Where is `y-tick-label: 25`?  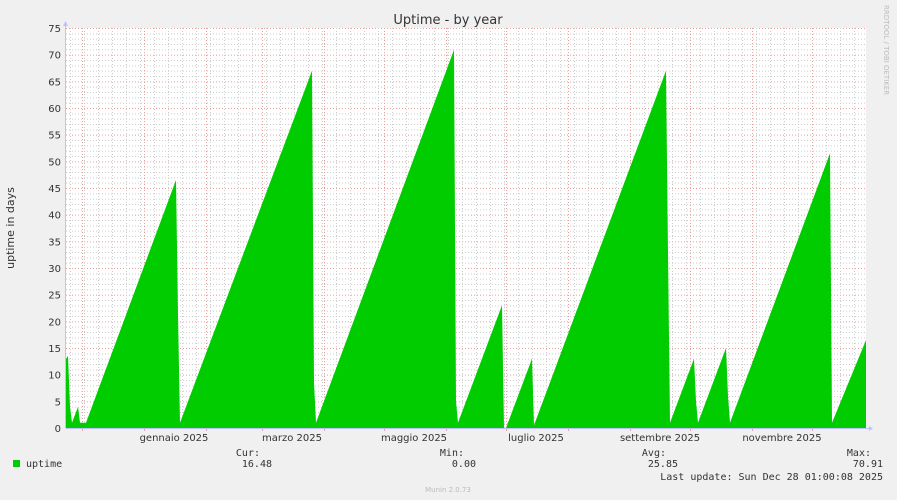
y-tick-label: 25 is located at coordinates (54, 296).